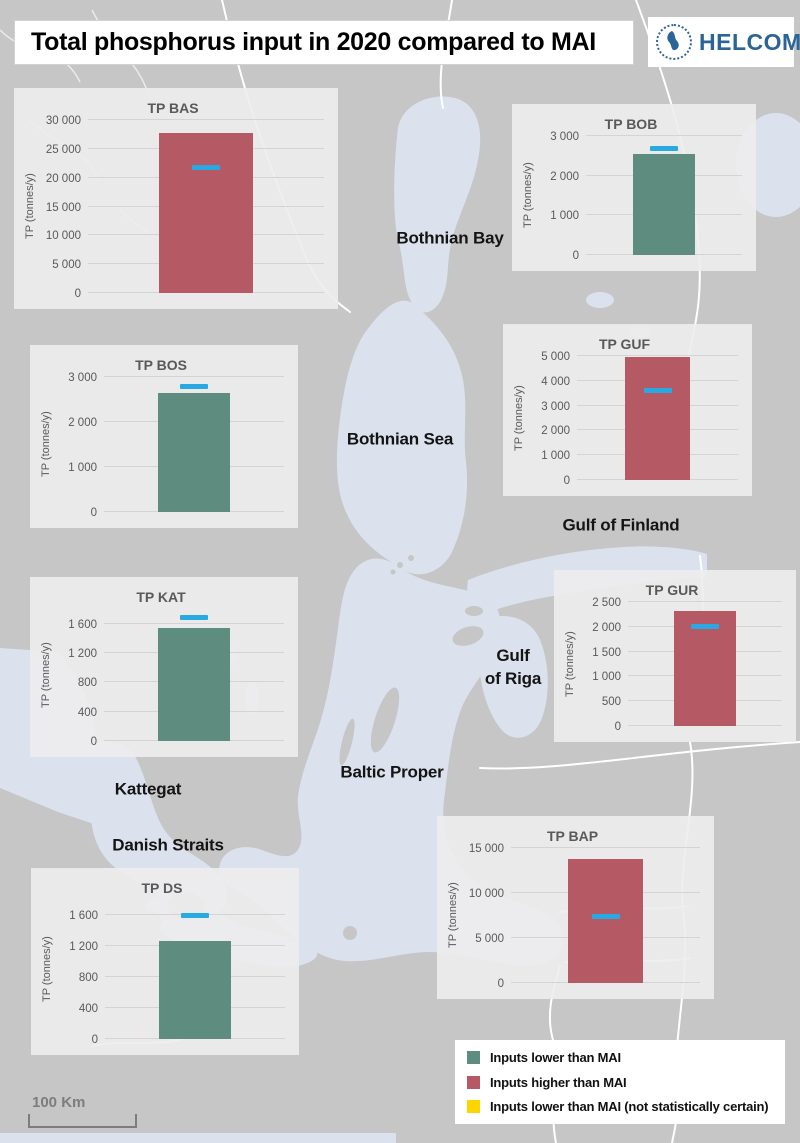 Image resolution: width=800 pixels, height=1143 pixels. I want to click on input-bar-tp-ds, so click(195, 989).